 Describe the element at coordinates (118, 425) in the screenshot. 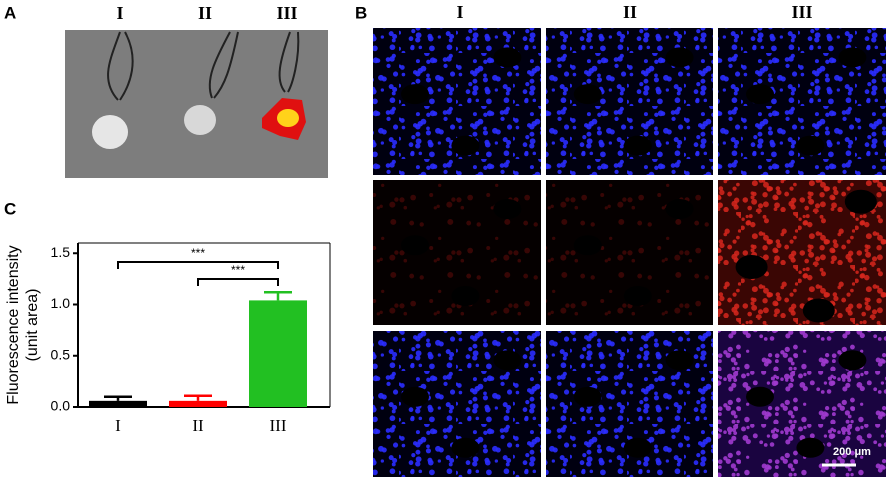

I see `x-tick-label: I` at that location.